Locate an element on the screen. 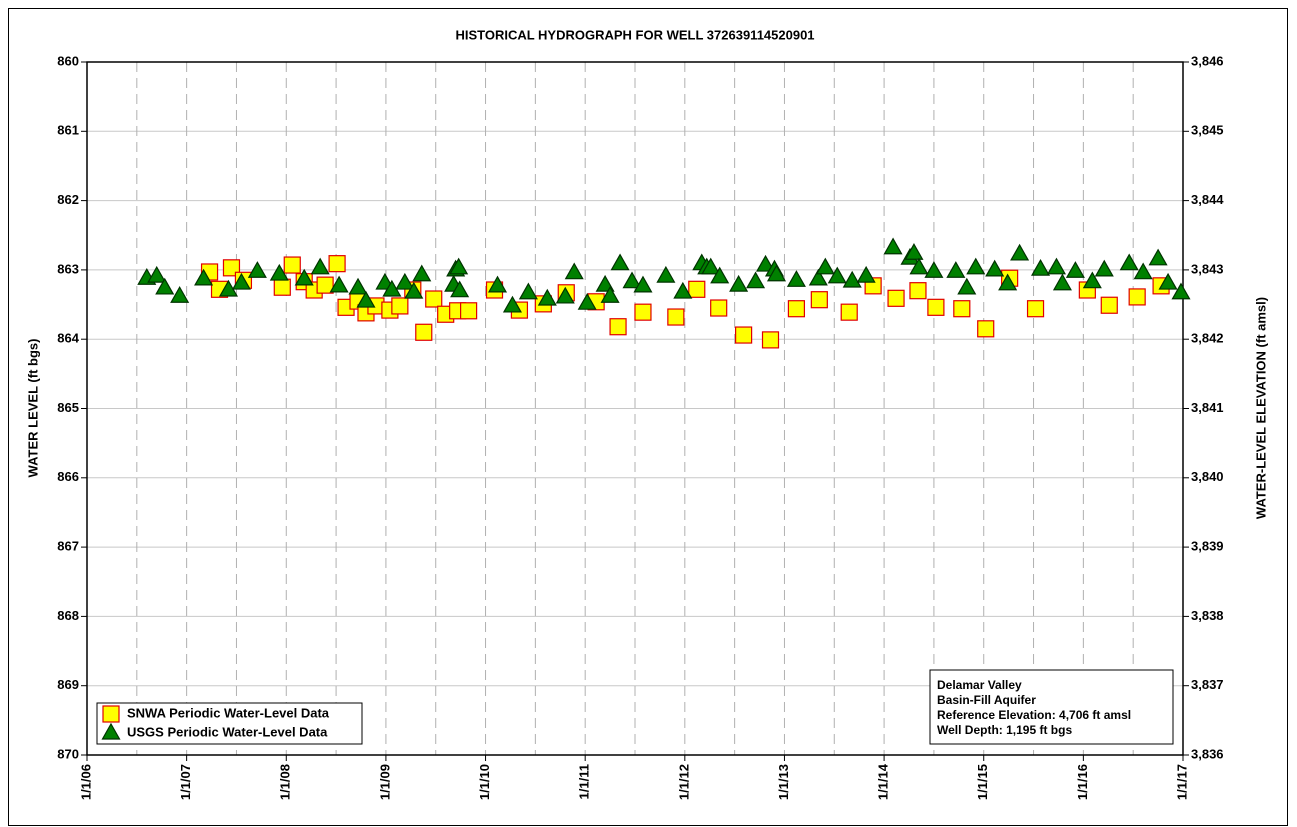 Image resolution: width=1297 pixels, height=827 pixels. y-tick-label: 870 is located at coordinates (68, 753).